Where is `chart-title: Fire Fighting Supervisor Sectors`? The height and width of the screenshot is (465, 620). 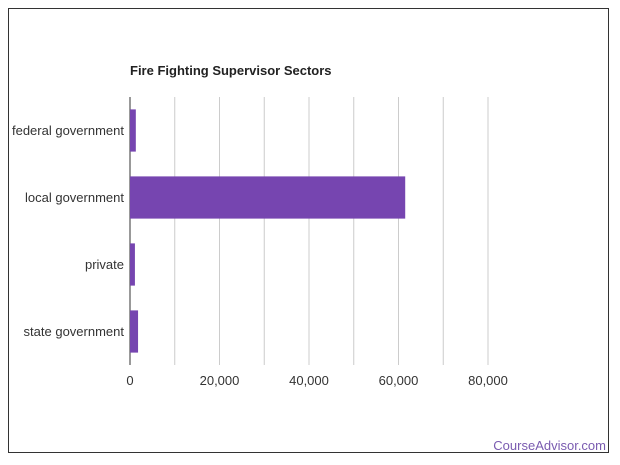 chart-title: Fire Fighting Supervisor Sectors is located at coordinates (231, 70).